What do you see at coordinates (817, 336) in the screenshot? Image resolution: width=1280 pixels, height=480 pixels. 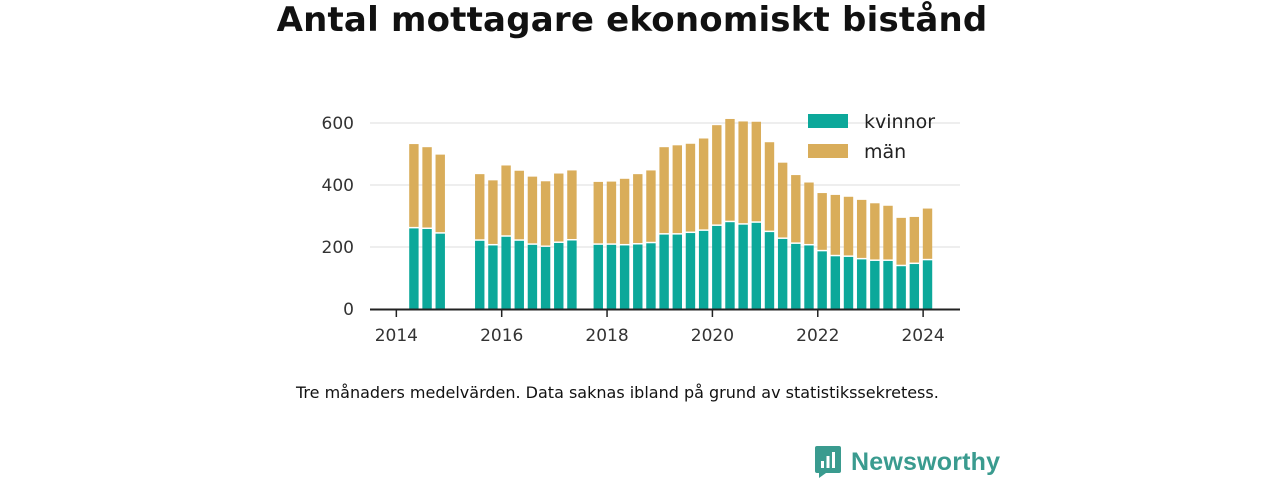 I see `x-tick-label: 2022` at bounding box center [817, 336].